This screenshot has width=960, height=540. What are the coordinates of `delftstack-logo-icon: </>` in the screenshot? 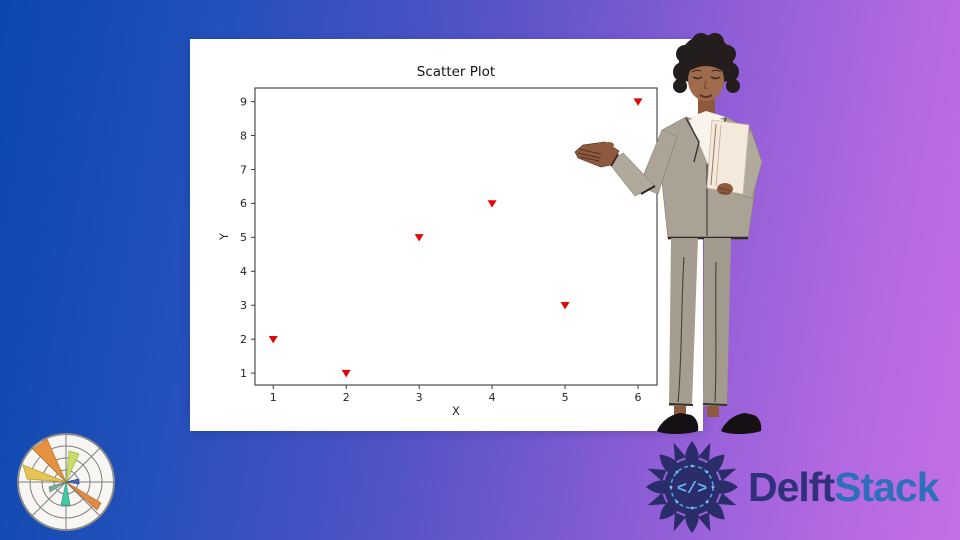 It's located at (692, 487).